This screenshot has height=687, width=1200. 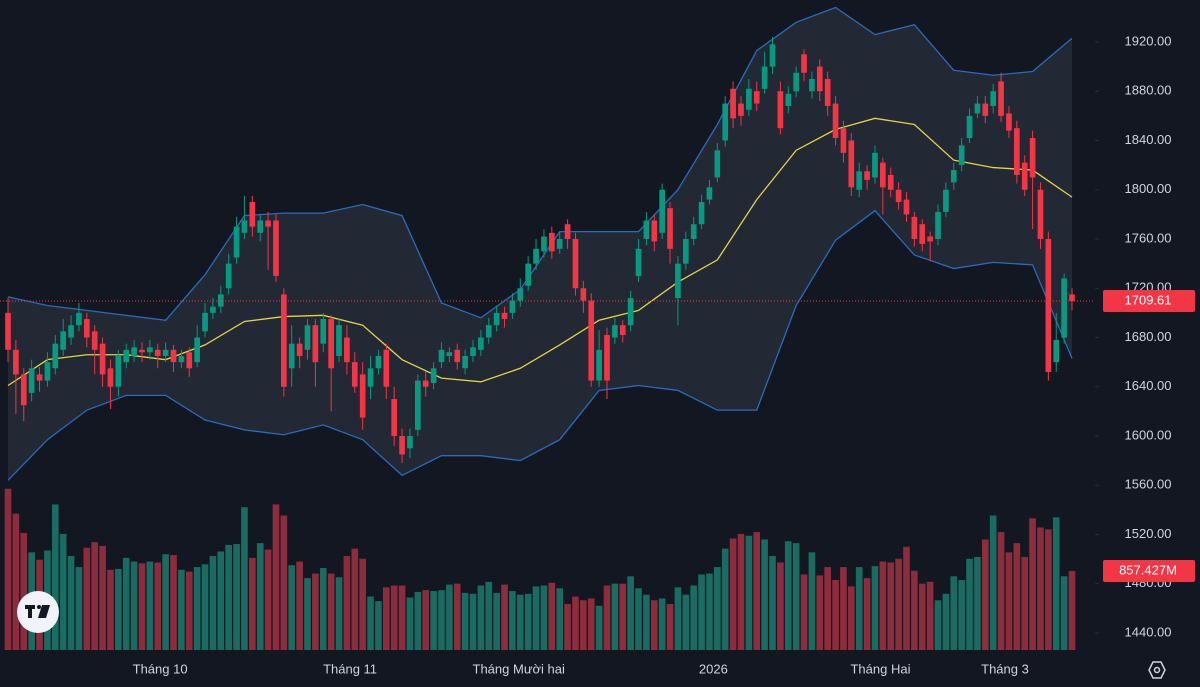 I want to click on x-tick-label: Tháng 11, so click(x=350, y=668).